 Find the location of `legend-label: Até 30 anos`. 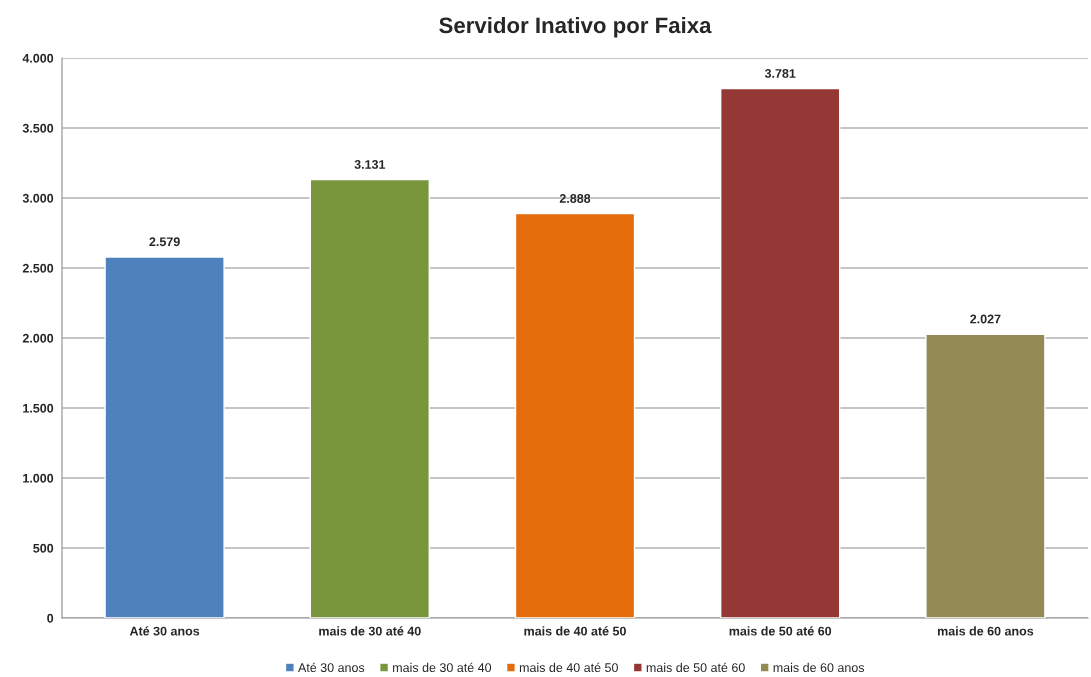

legend-label: Até 30 anos is located at coordinates (331, 667).